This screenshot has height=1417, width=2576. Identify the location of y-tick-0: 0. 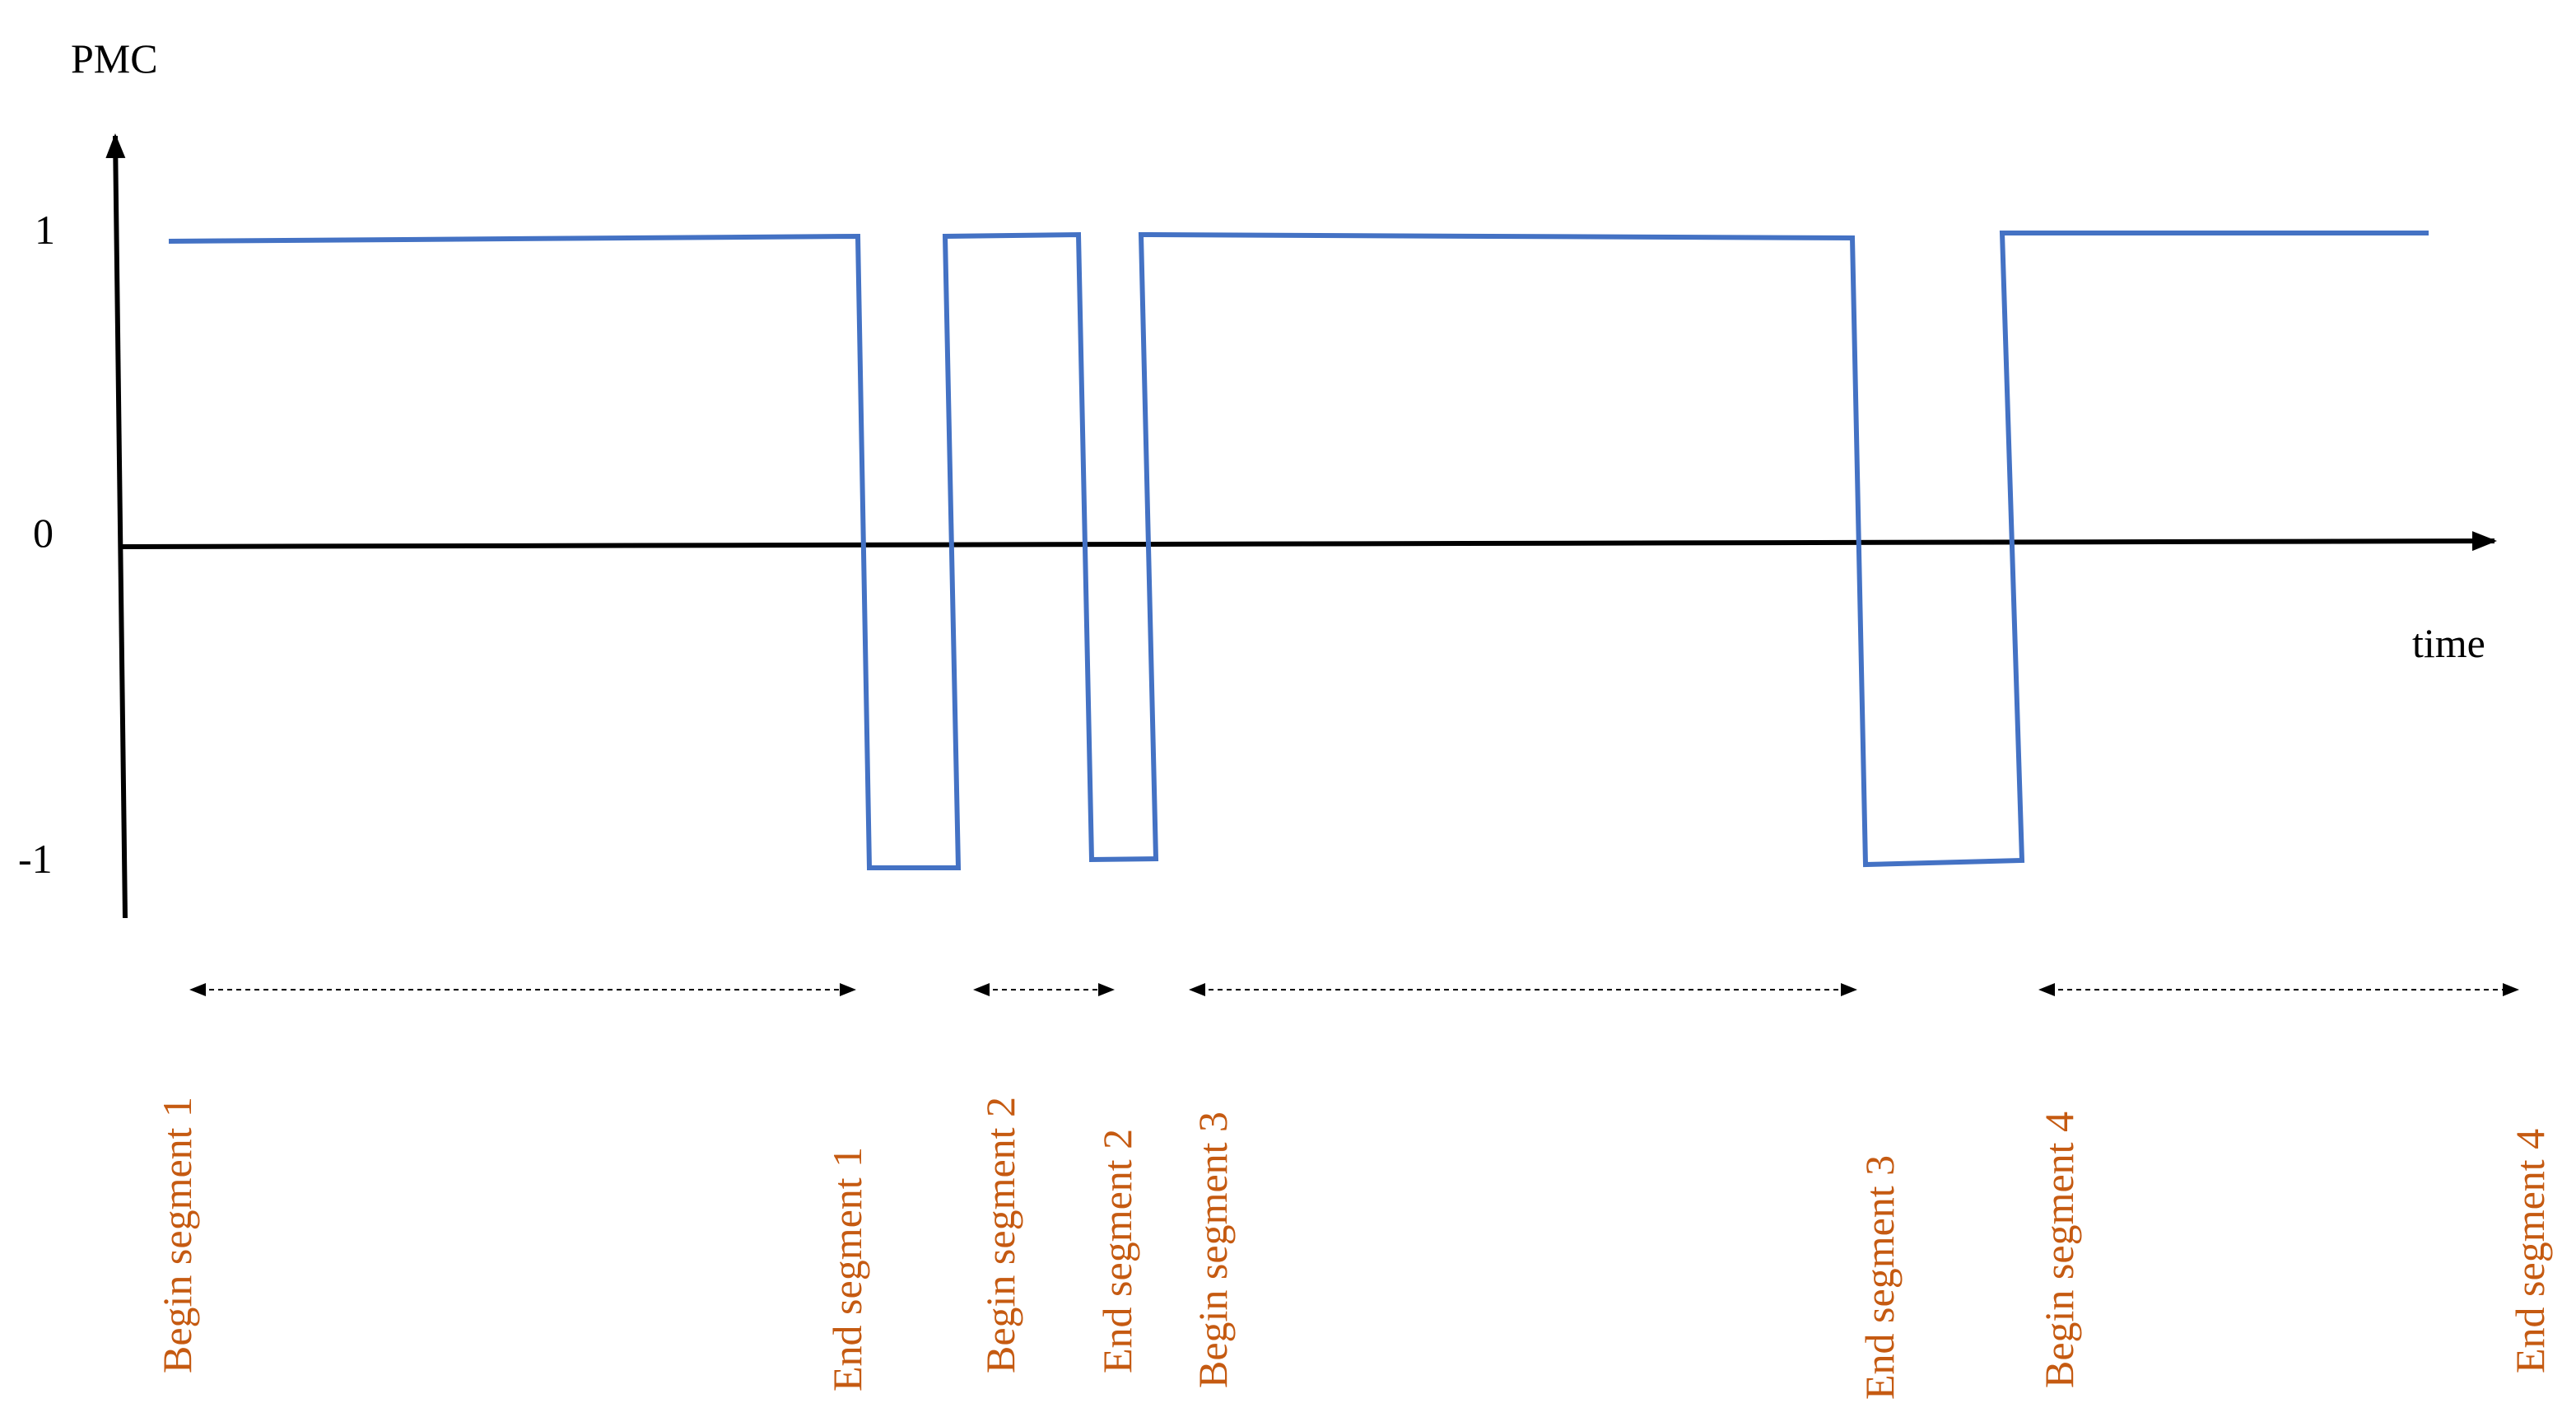
(43, 533).